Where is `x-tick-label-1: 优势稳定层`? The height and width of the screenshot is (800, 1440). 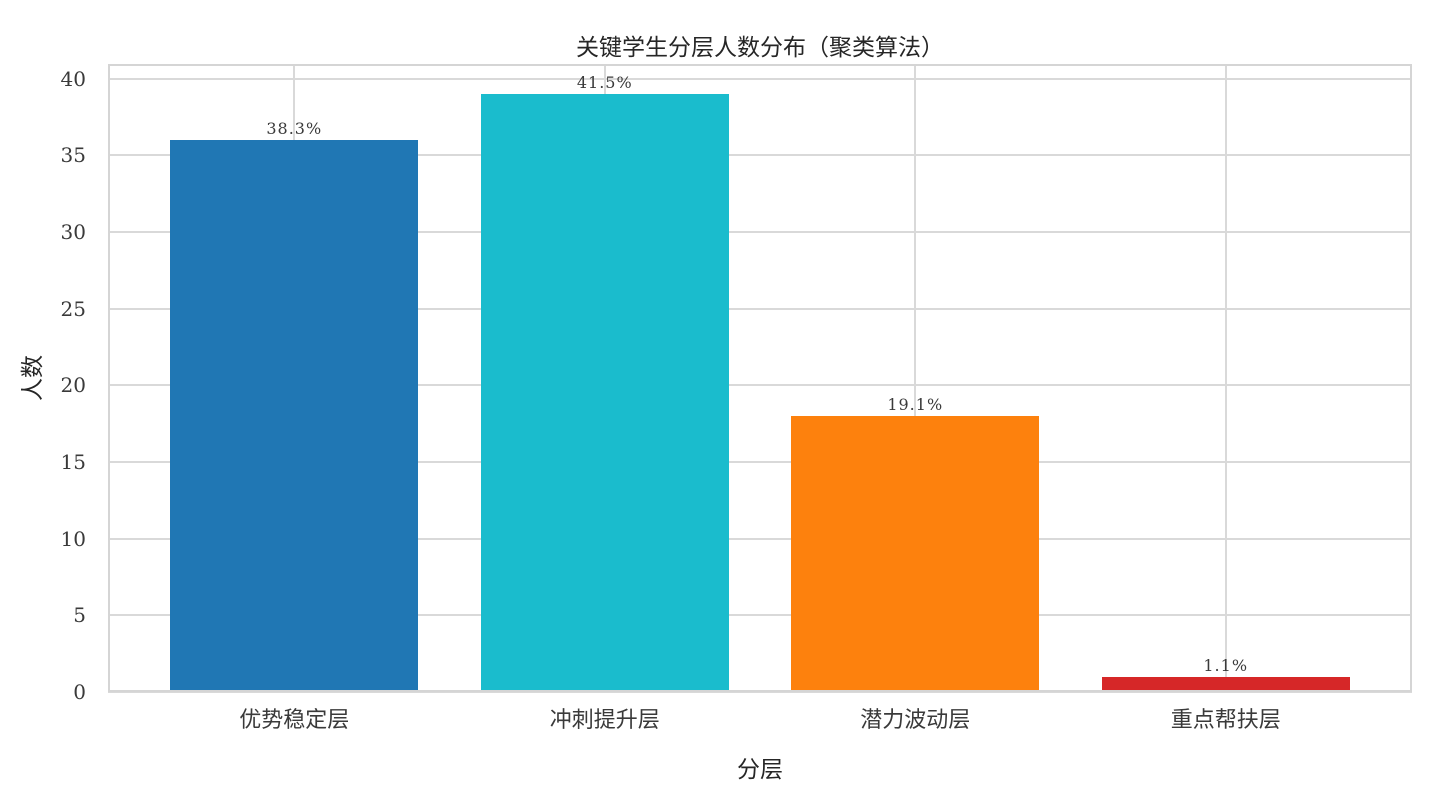
x-tick-label-1: 优势稳定层 is located at coordinates (294, 720).